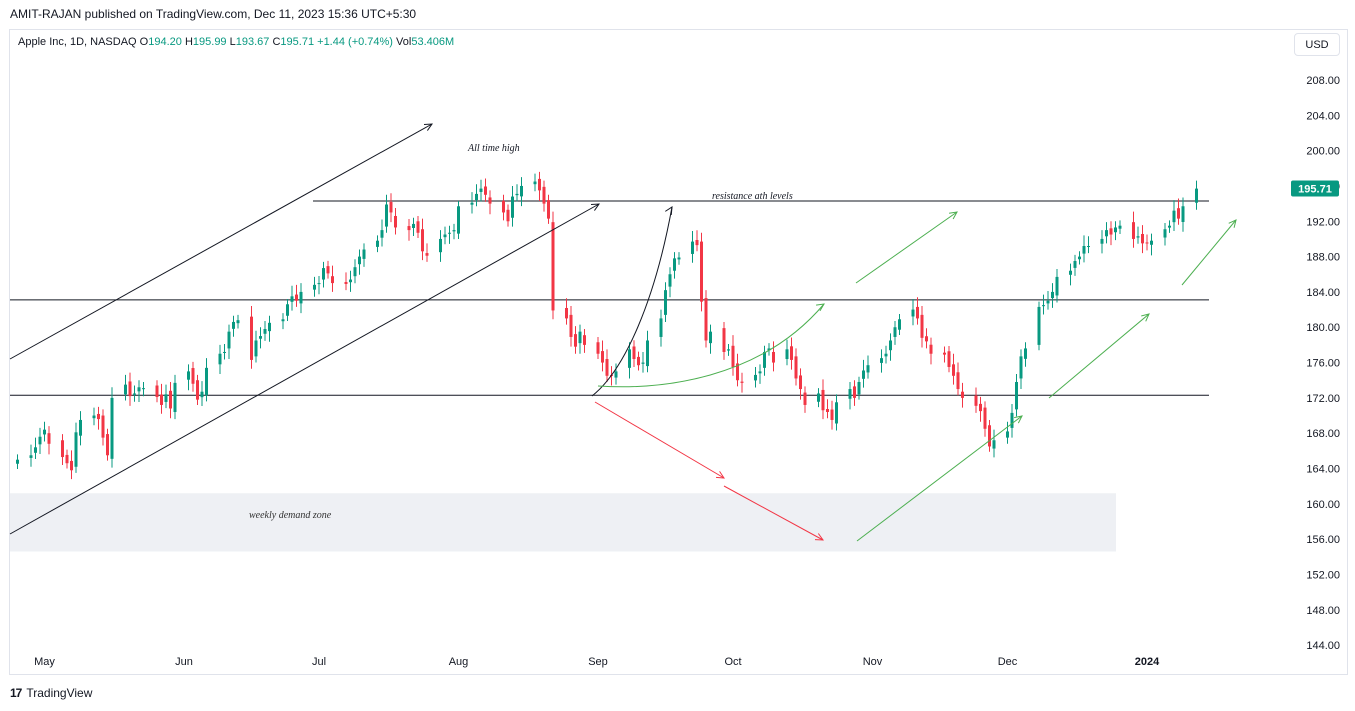 The height and width of the screenshot is (711, 1355). I want to click on weekly-demand-zone, so click(563, 522).